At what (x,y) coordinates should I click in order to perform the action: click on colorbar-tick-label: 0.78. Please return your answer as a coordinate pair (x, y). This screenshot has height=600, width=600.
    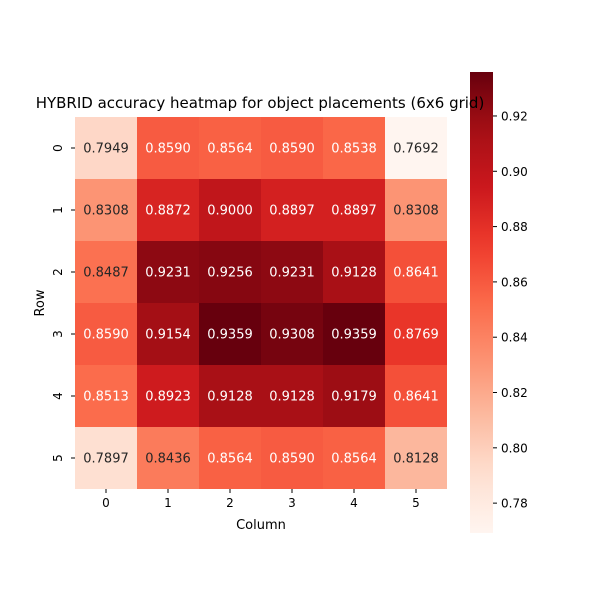
    Looking at the image, I should click on (514, 504).